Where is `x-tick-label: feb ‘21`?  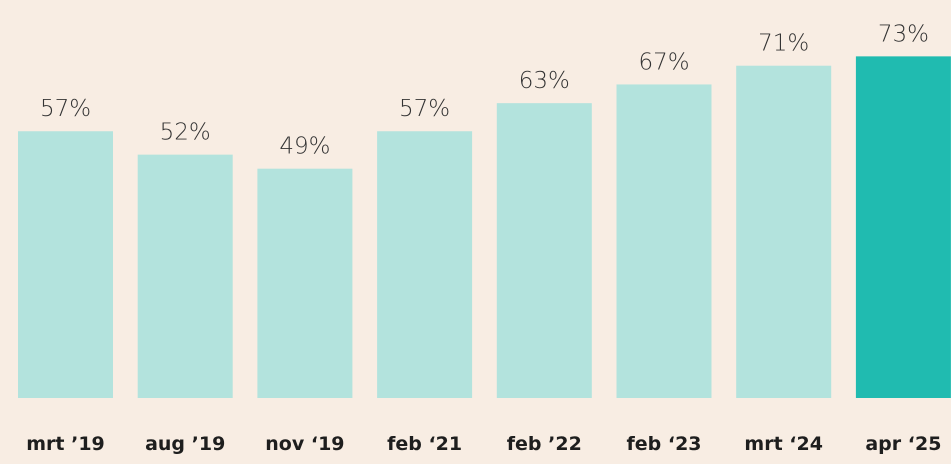
x-tick-label: feb ‘21 is located at coordinates (424, 444).